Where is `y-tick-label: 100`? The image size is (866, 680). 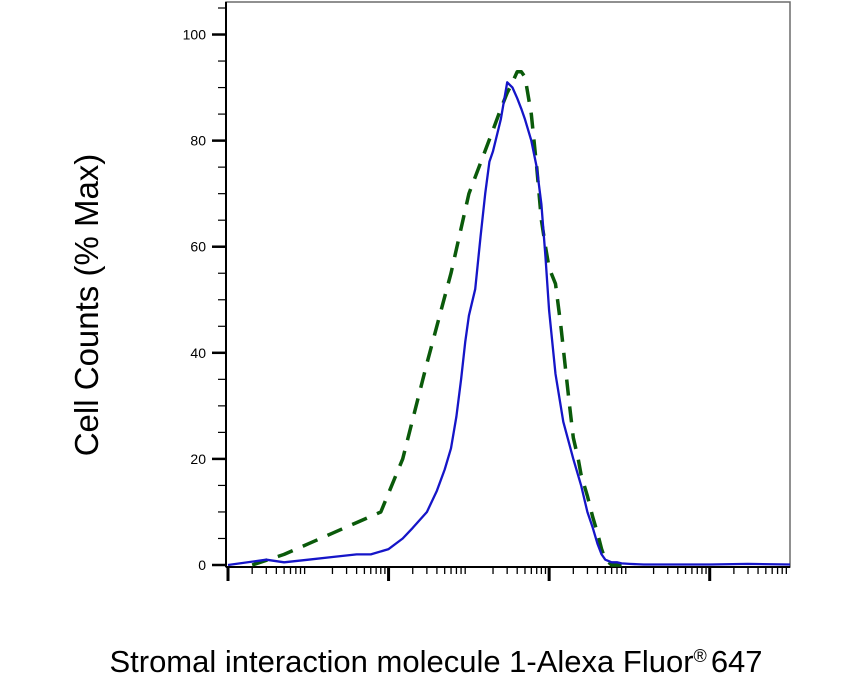
y-tick-label: 100 is located at coordinates (195, 35).